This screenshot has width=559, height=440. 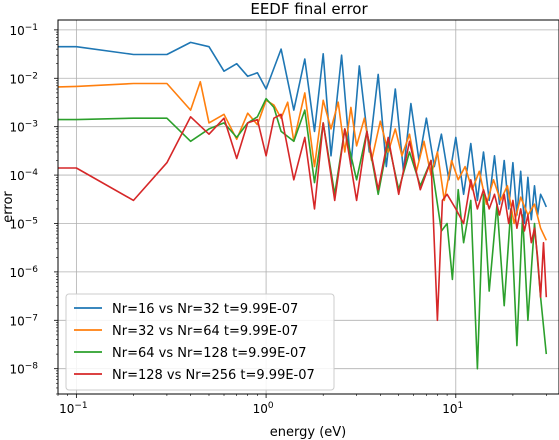 What do you see at coordinates (23, 223) in the screenshot?
I see `y-tick-label: 10⁻⁵` at bounding box center [23, 223].